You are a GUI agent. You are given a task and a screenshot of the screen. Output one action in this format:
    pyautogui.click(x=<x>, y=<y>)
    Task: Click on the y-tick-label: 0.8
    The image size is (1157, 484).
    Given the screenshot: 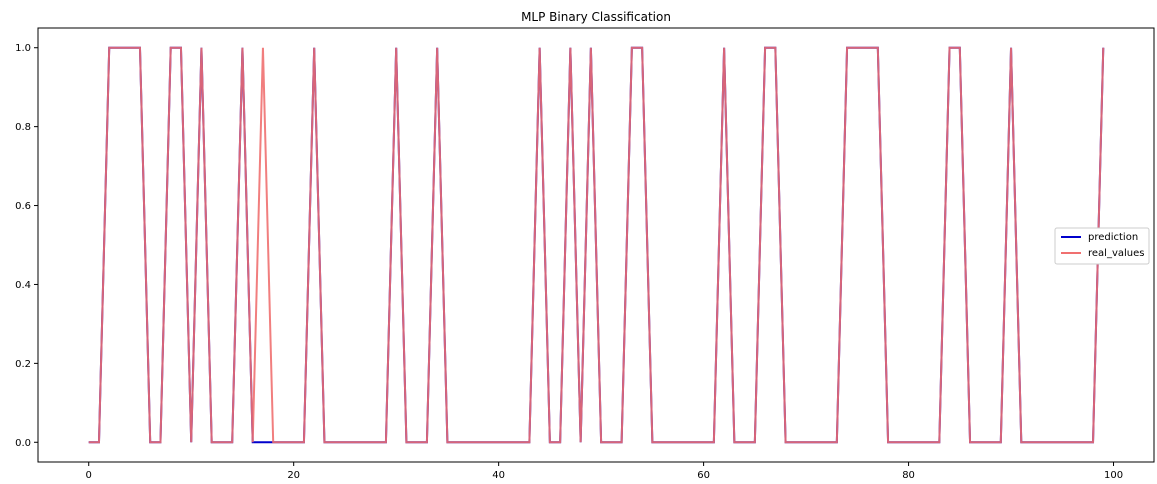 What is the action you would take?
    pyautogui.click(x=23, y=127)
    